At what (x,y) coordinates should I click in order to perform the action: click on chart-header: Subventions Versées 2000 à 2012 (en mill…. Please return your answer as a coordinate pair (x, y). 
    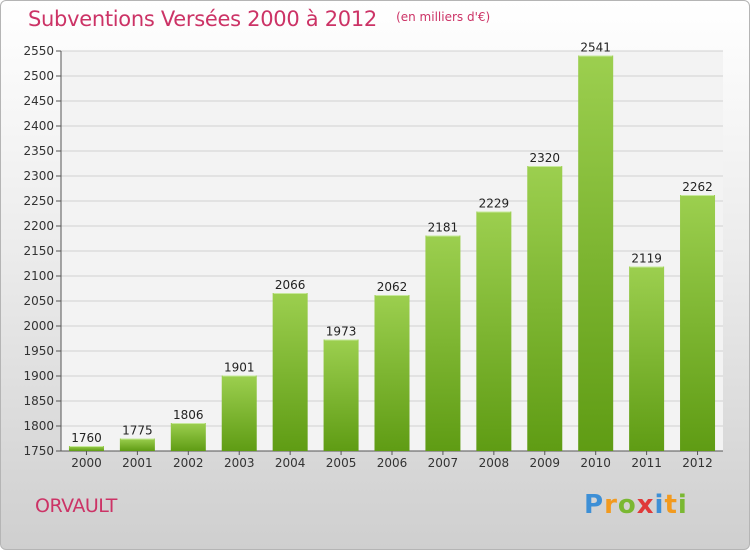
    Looking at the image, I should click on (259, 19).